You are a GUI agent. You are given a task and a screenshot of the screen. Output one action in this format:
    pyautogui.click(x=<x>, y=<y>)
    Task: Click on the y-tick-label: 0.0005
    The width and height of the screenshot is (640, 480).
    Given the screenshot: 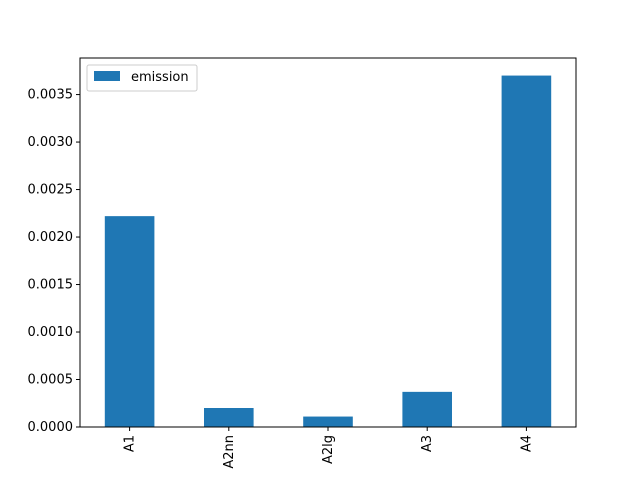 What is the action you would take?
    pyautogui.click(x=51, y=380)
    